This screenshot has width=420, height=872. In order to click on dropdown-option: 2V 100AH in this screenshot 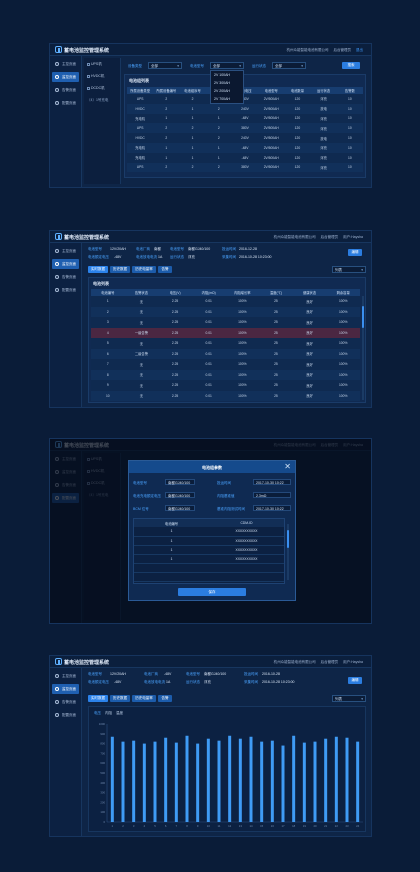, I will do `click(222, 75)`.